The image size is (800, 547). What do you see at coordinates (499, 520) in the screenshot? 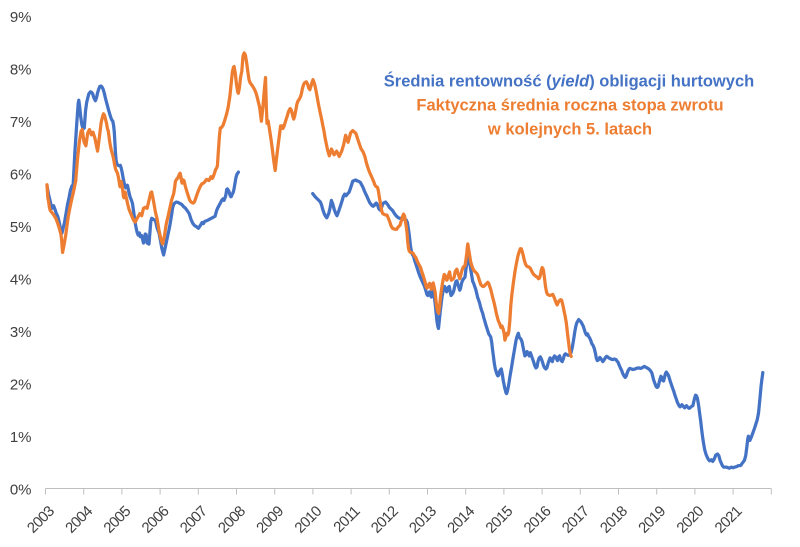
I see `svg-text: 2015` at bounding box center [499, 520].